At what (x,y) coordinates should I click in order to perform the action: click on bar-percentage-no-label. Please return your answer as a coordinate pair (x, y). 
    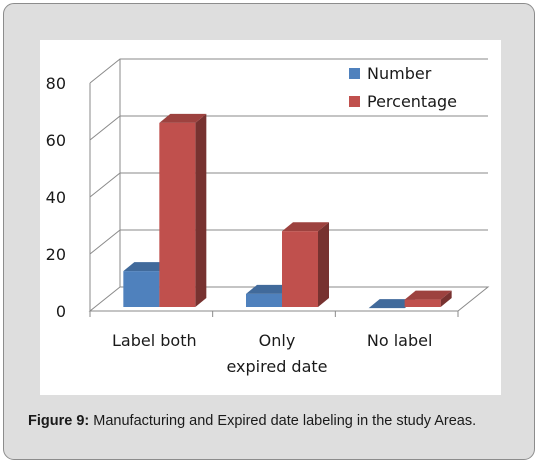
    Looking at the image, I should click on (428, 298).